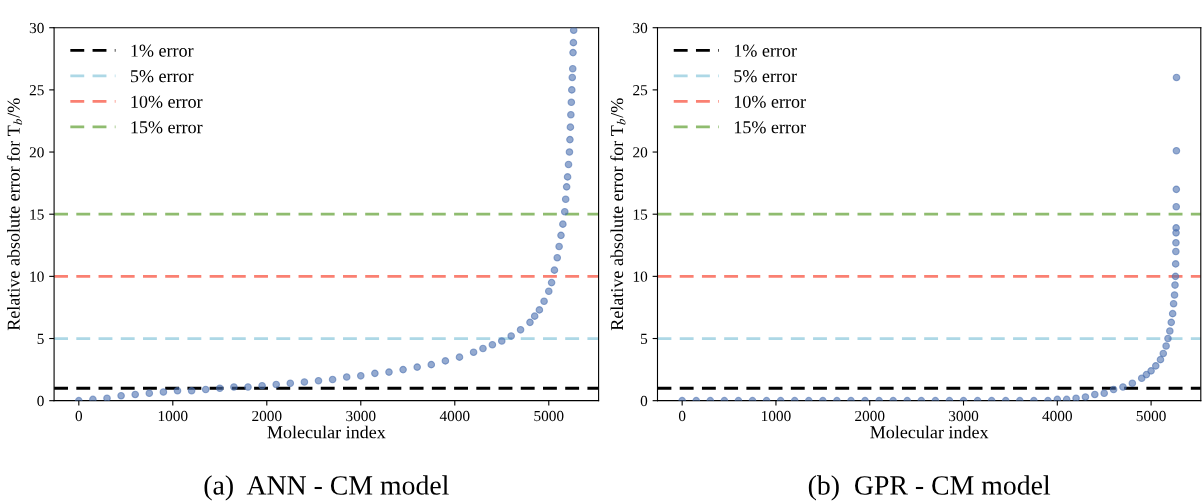  I want to click on text: (b) GPR - CM model, so click(929, 488).